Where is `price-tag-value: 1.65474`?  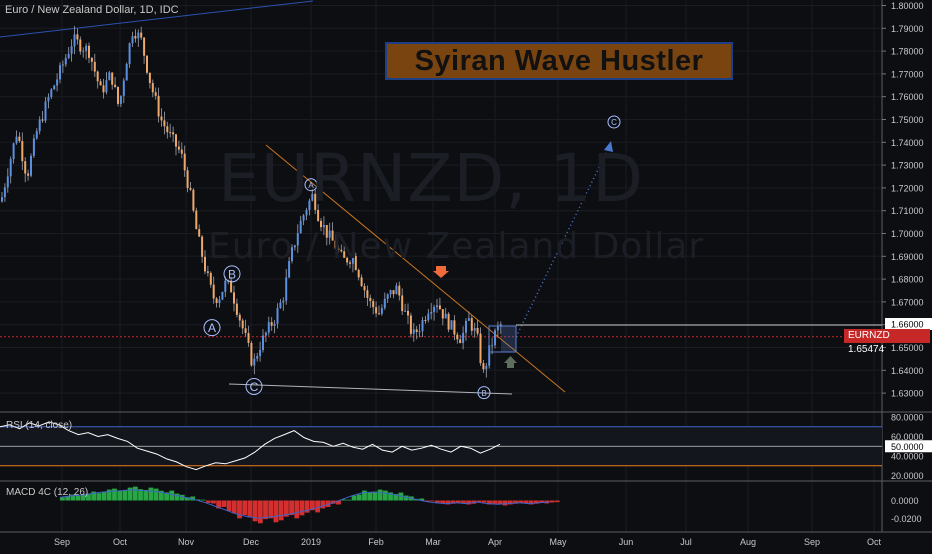
price-tag-value: 1.65474 is located at coordinates (866, 349).